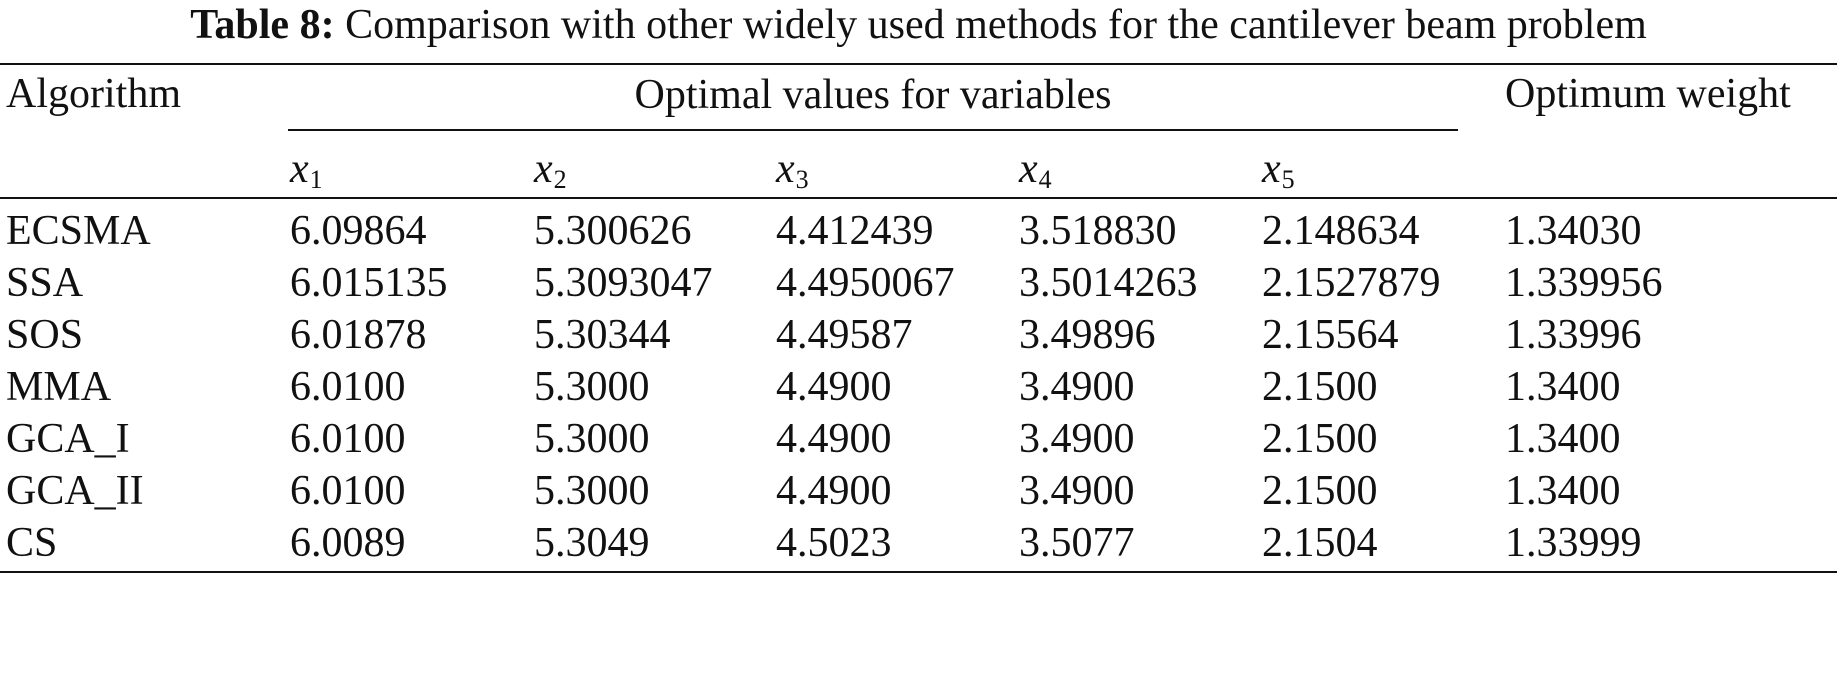  I want to click on header-x4: x4, so click(1035, 174).